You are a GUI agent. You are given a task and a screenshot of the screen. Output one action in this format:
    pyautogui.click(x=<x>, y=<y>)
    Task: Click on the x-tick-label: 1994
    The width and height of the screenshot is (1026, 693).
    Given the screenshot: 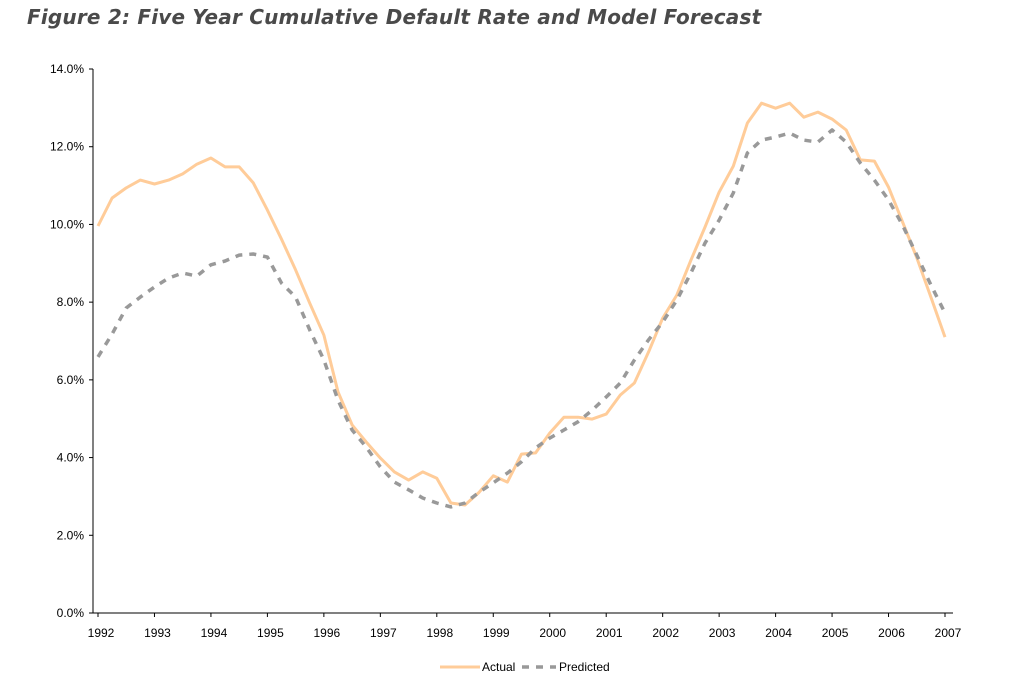 What is the action you would take?
    pyautogui.click(x=214, y=633)
    